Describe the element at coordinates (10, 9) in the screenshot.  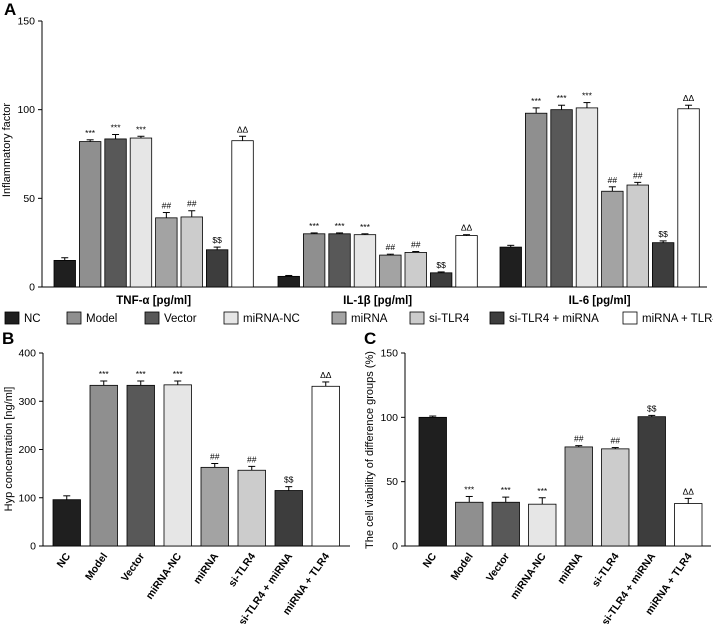
I see `panel-a-letter: A` at that location.